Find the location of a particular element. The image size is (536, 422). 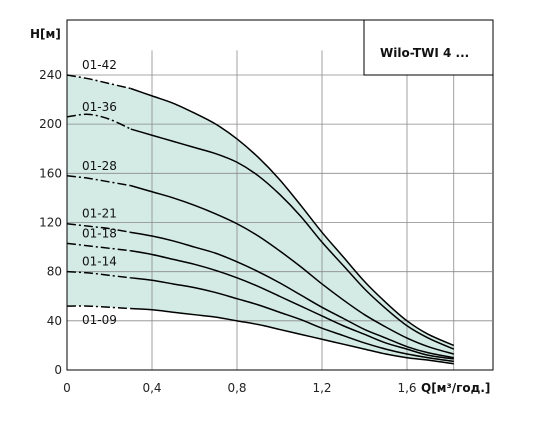

x-tick-label: 0,8 is located at coordinates (236, 388).